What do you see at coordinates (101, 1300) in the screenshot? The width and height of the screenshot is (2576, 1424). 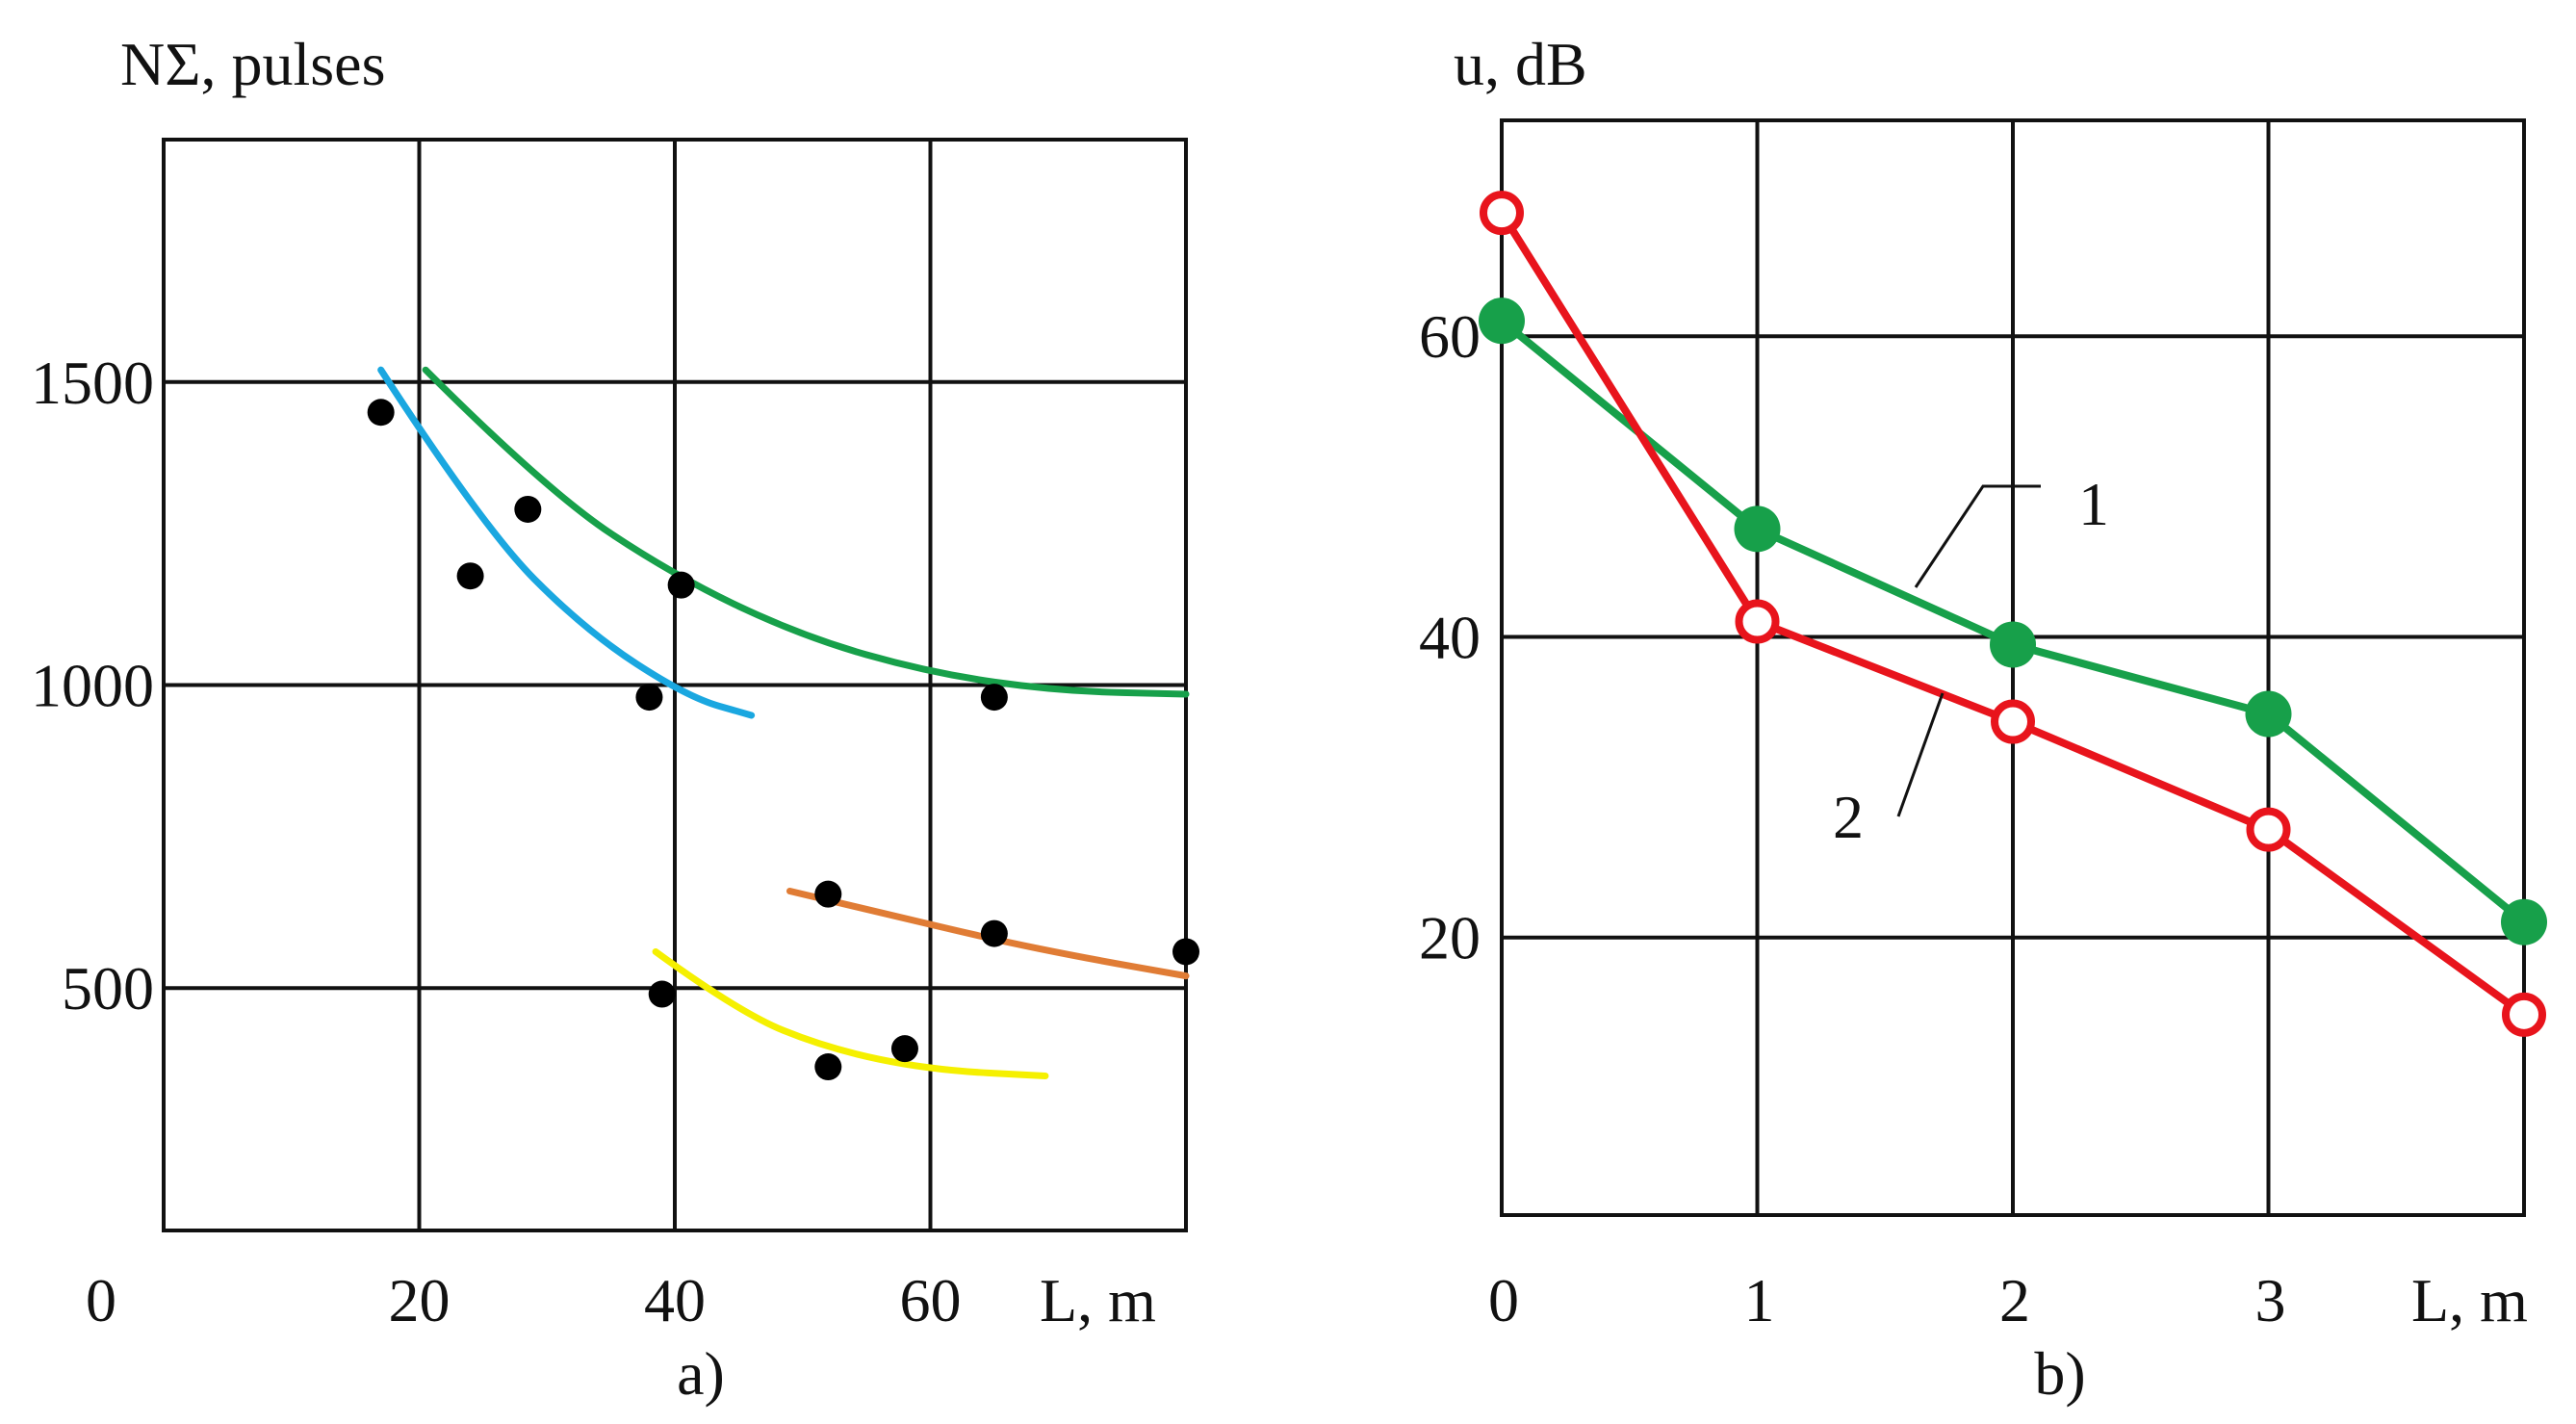 I see `a-x-tick-label: 0` at bounding box center [101, 1300].